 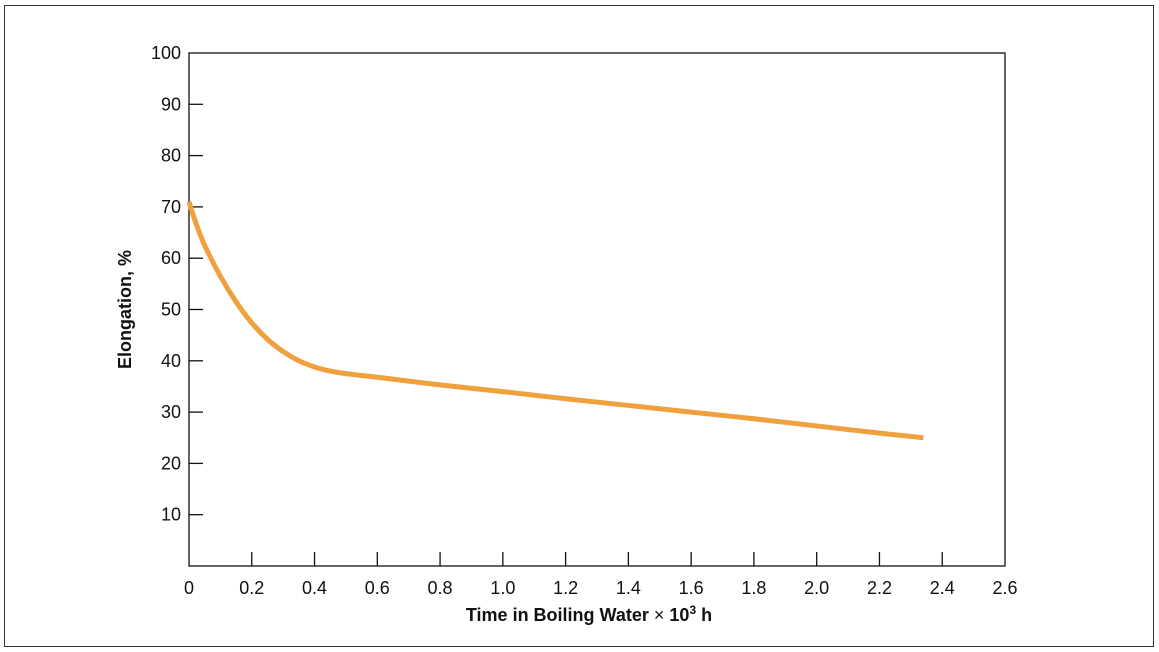 I want to click on x-tick-label: 2.2, so click(x=879, y=588).